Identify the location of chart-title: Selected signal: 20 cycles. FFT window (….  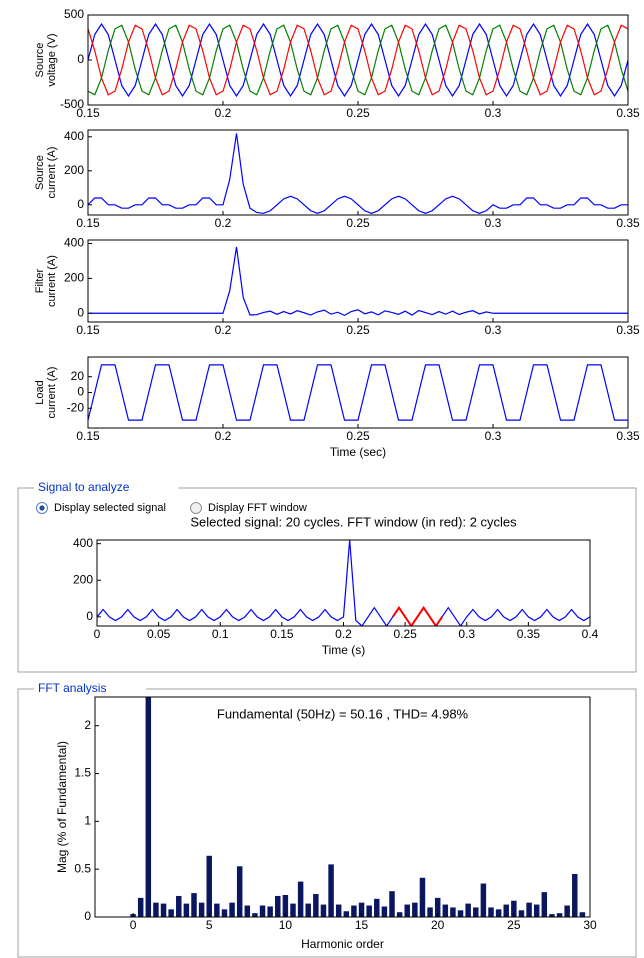
(353, 521).